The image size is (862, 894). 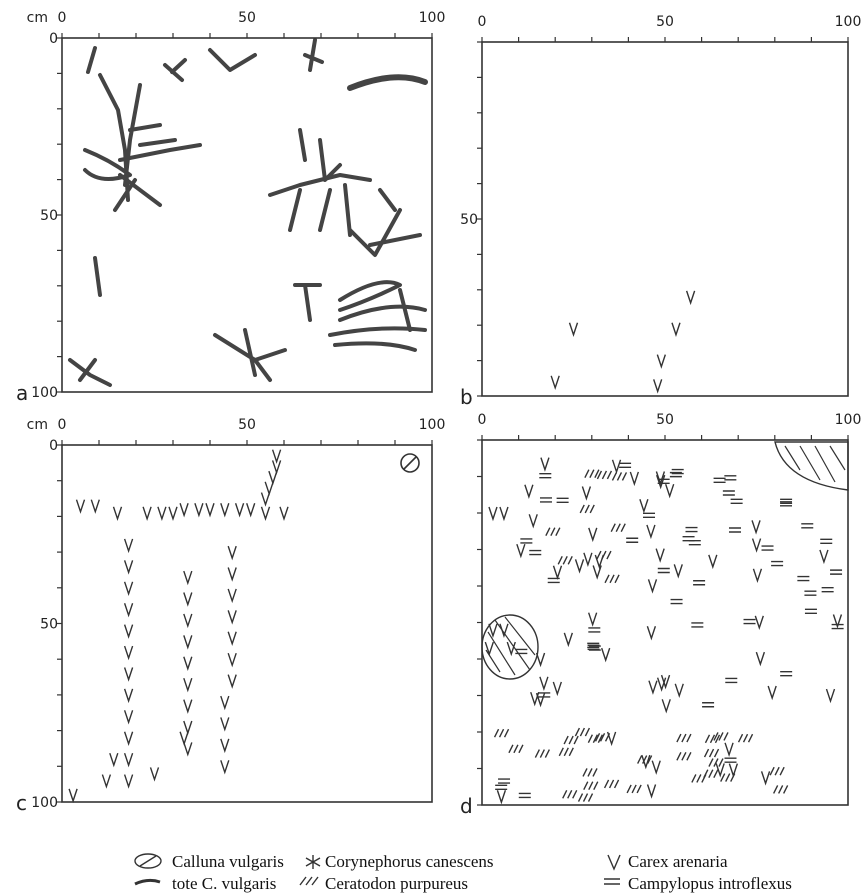 I want to click on legend-label: Campylopus introflexus, so click(x=710, y=883).